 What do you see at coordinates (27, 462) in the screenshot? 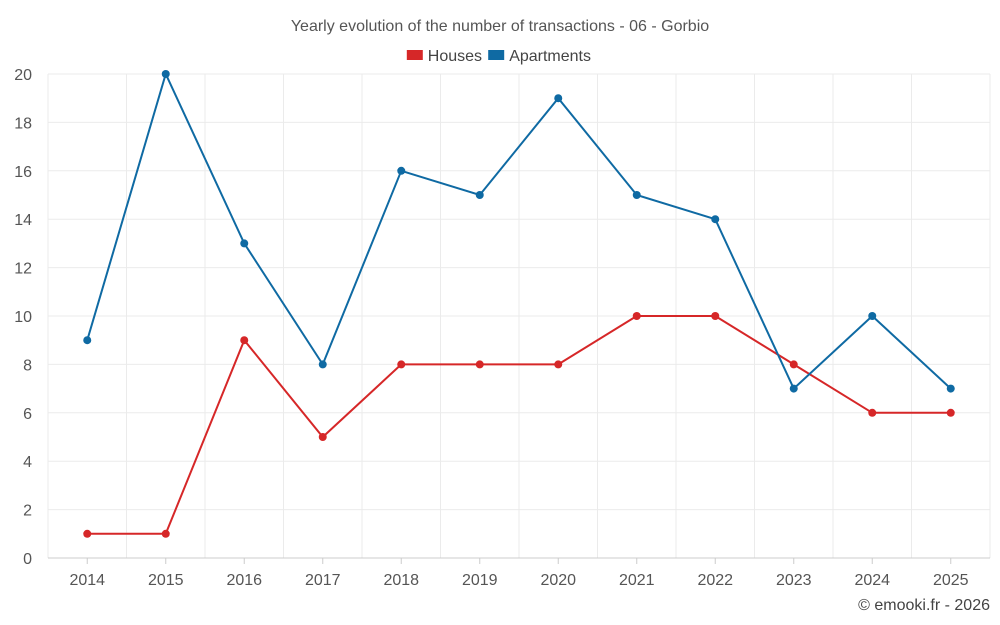
I see `y-tick-label: 4` at bounding box center [27, 462].